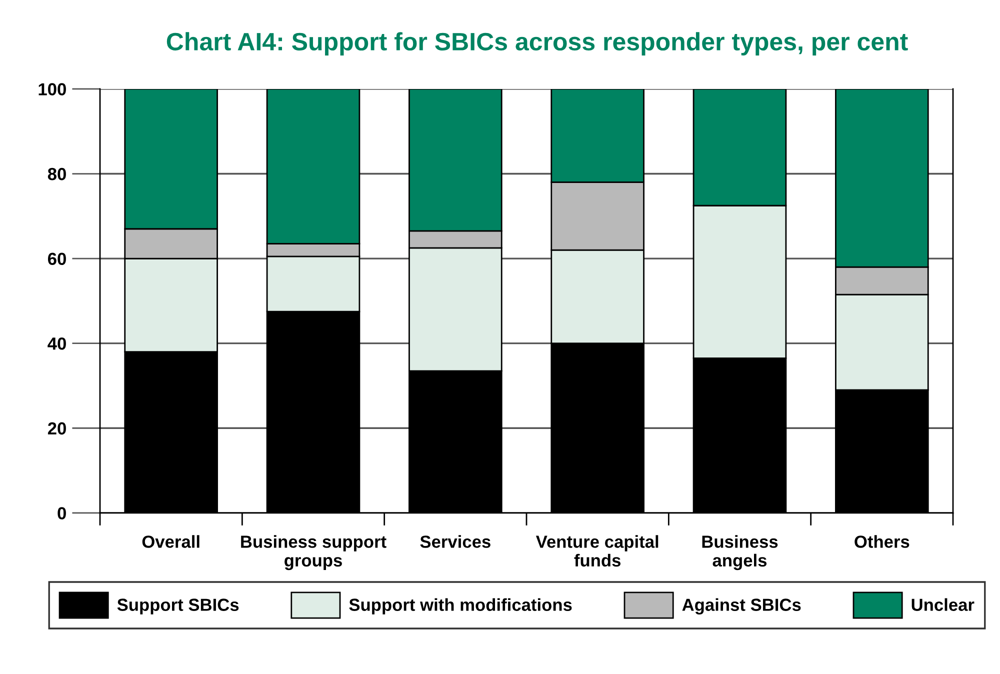 The width and height of the screenshot is (1000, 674). What do you see at coordinates (57, 174) in the screenshot?
I see `y-tick-label: 80` at bounding box center [57, 174].